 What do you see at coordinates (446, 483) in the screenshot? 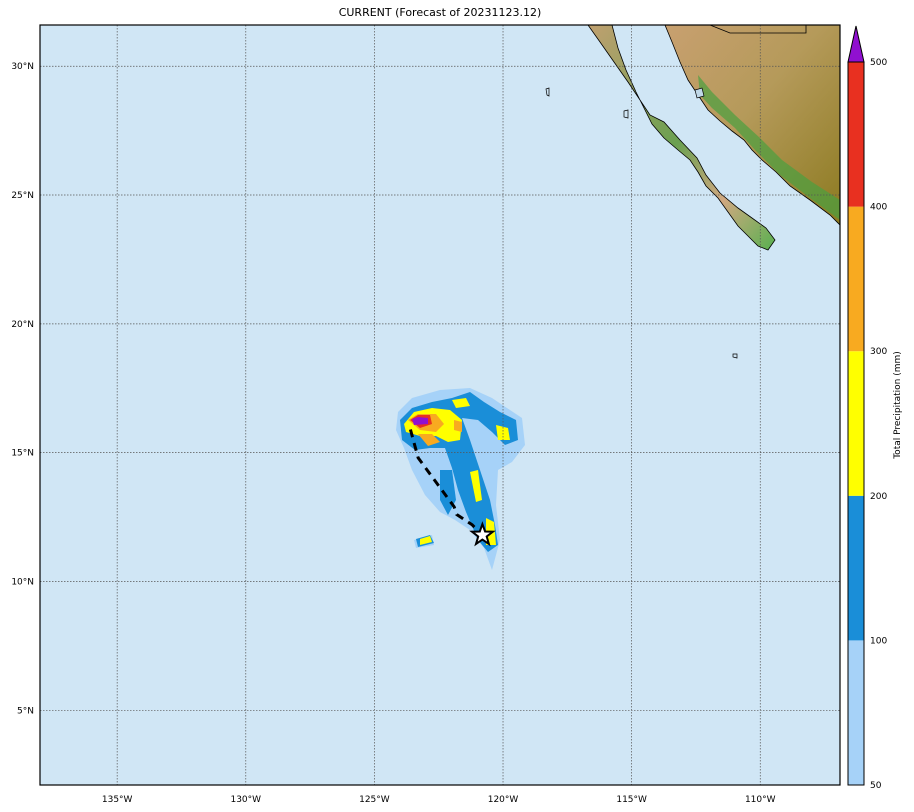
I see `track-line` at bounding box center [446, 483].